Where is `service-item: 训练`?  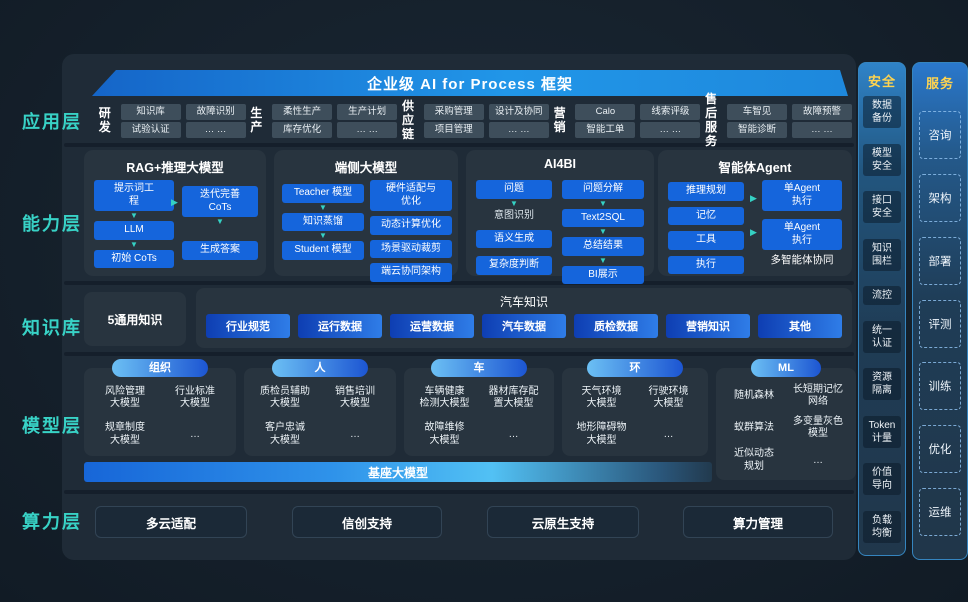 service-item: 训练 is located at coordinates (940, 386).